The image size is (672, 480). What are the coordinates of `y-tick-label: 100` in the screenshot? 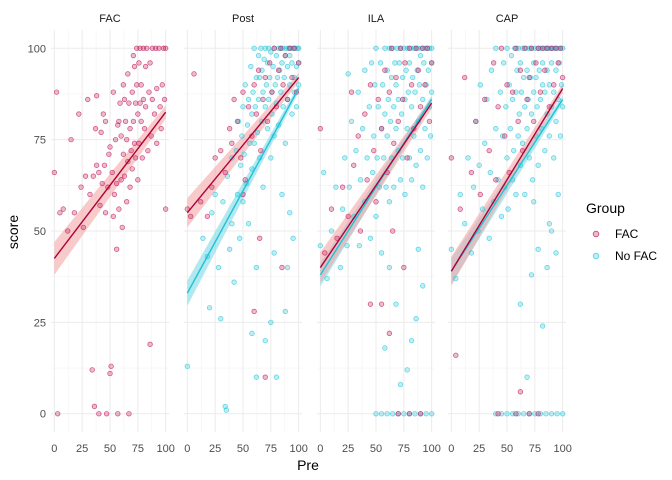 It's located at (37, 49).